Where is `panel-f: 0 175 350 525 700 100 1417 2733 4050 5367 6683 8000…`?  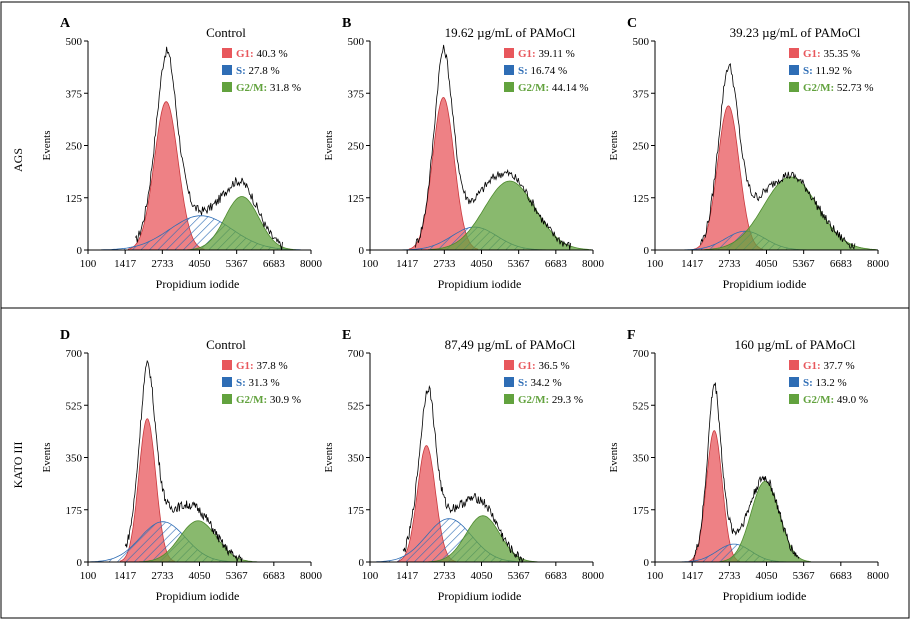 panel-f: 0 175 350 525 700 100 1417 2733 4050 5367 6683 8000… is located at coordinates (749, 465).